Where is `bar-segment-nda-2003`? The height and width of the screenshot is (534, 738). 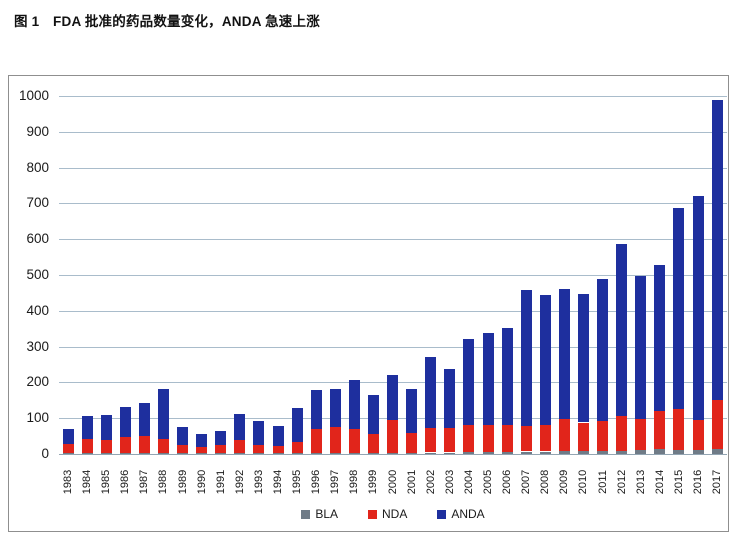
bar-segment-nda-2003 is located at coordinates (450, 440).